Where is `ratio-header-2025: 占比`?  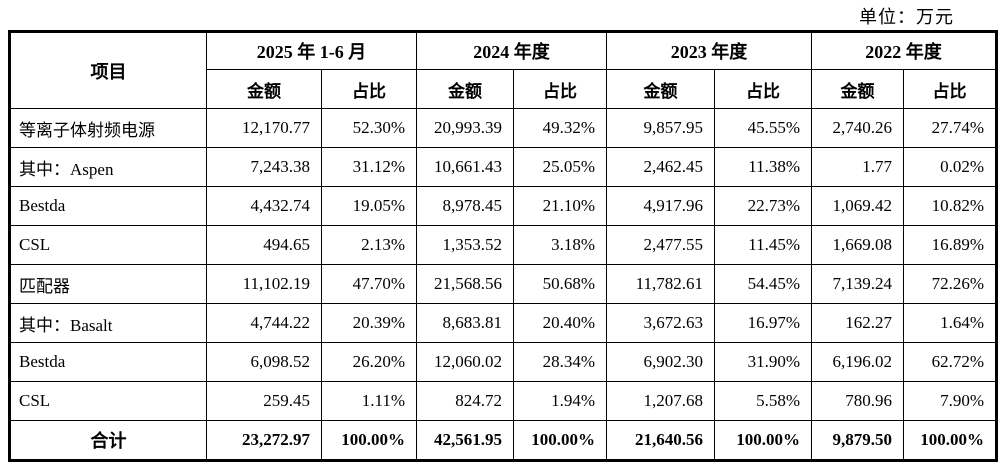
ratio-header-2025: 占比 is located at coordinates (369, 89).